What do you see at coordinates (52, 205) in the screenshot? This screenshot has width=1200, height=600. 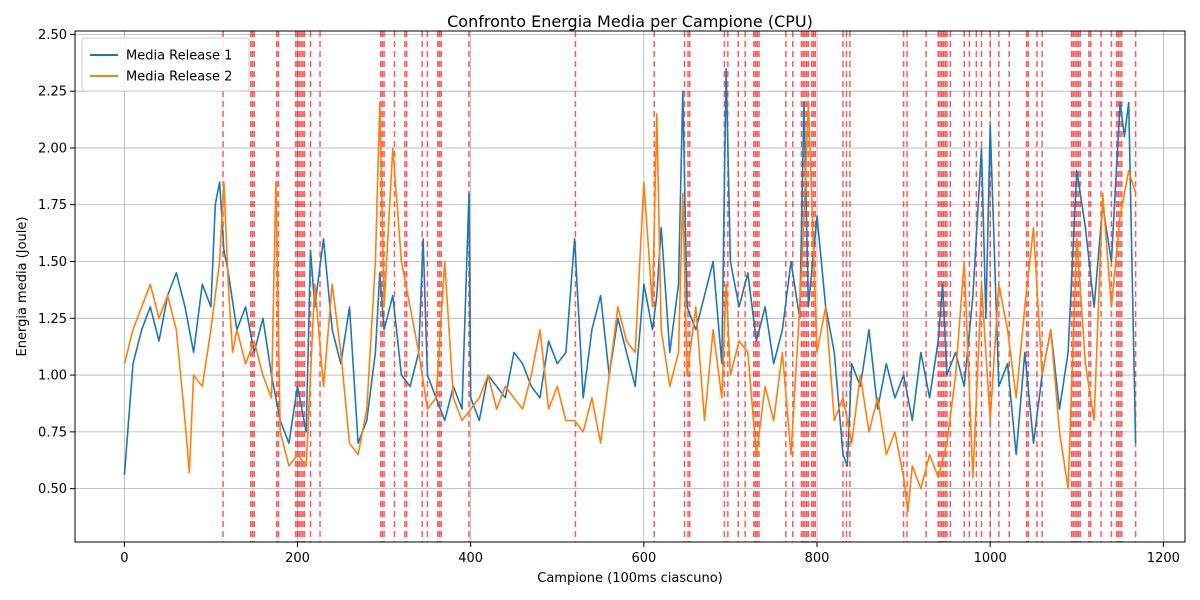 I see `y-tick-label: 1.75` at bounding box center [52, 205].